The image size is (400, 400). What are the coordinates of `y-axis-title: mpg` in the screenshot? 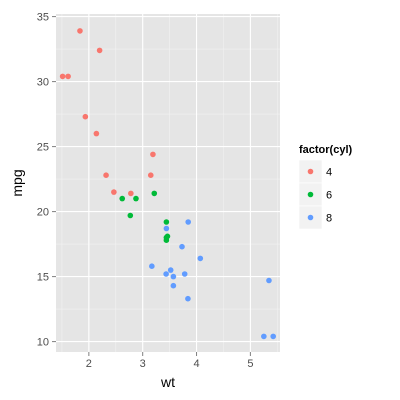 It's located at (17, 182).